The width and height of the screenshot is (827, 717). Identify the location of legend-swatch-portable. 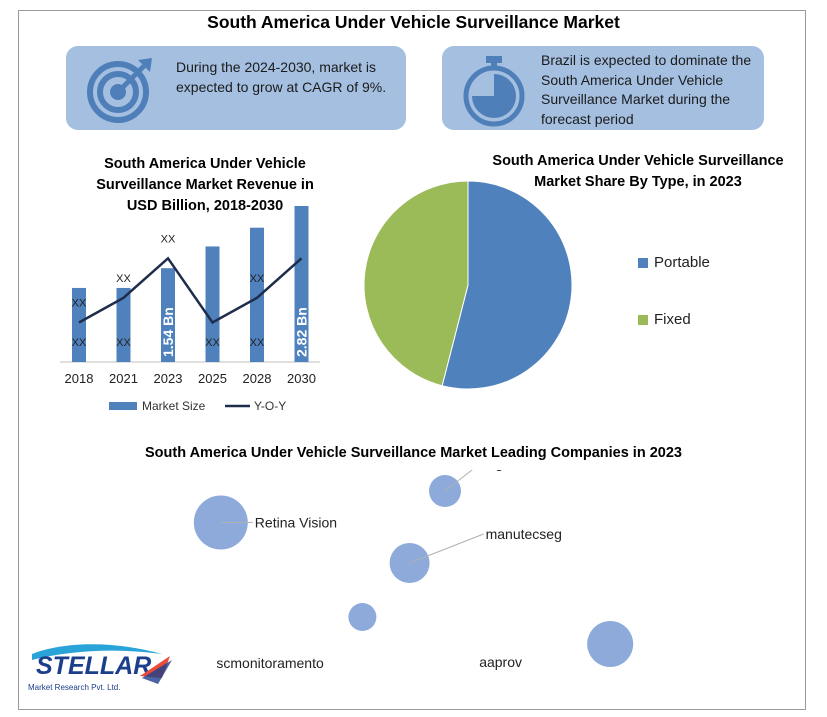
(643, 263).